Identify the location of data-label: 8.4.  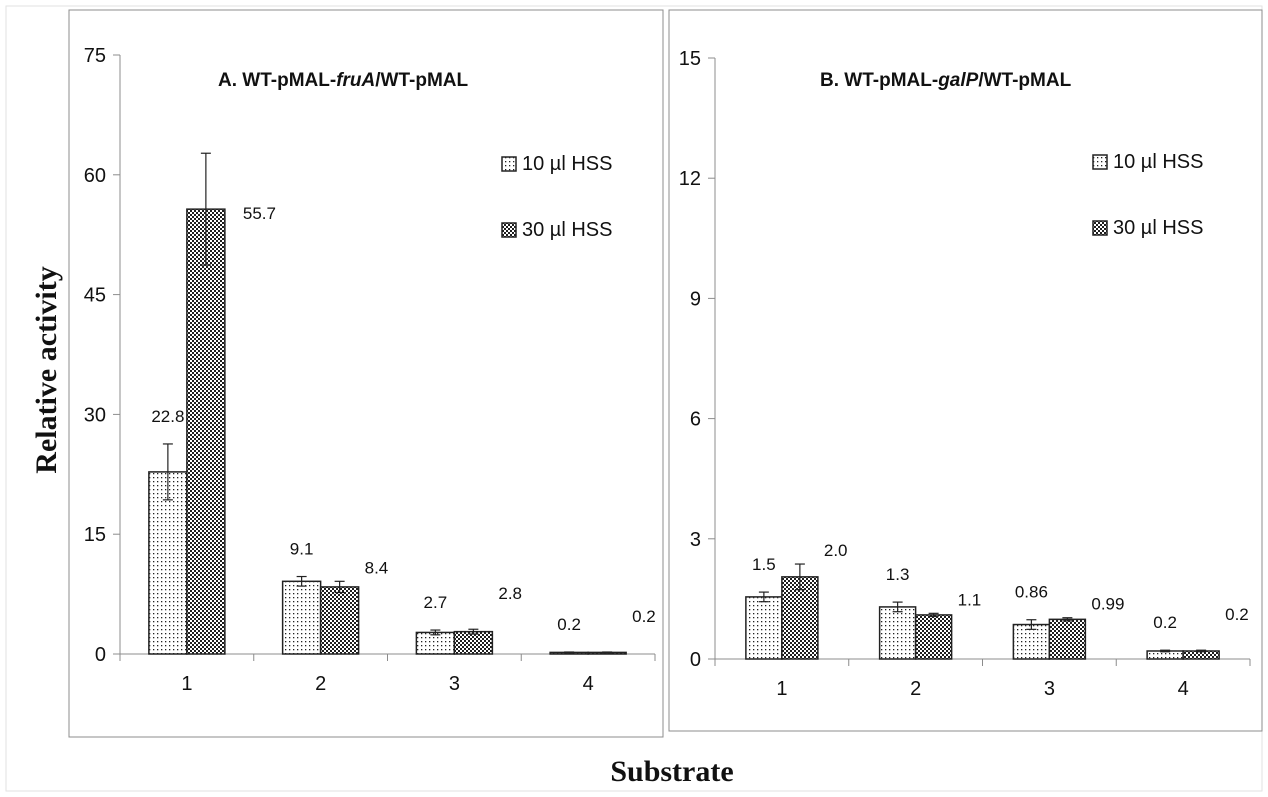
(377, 567).